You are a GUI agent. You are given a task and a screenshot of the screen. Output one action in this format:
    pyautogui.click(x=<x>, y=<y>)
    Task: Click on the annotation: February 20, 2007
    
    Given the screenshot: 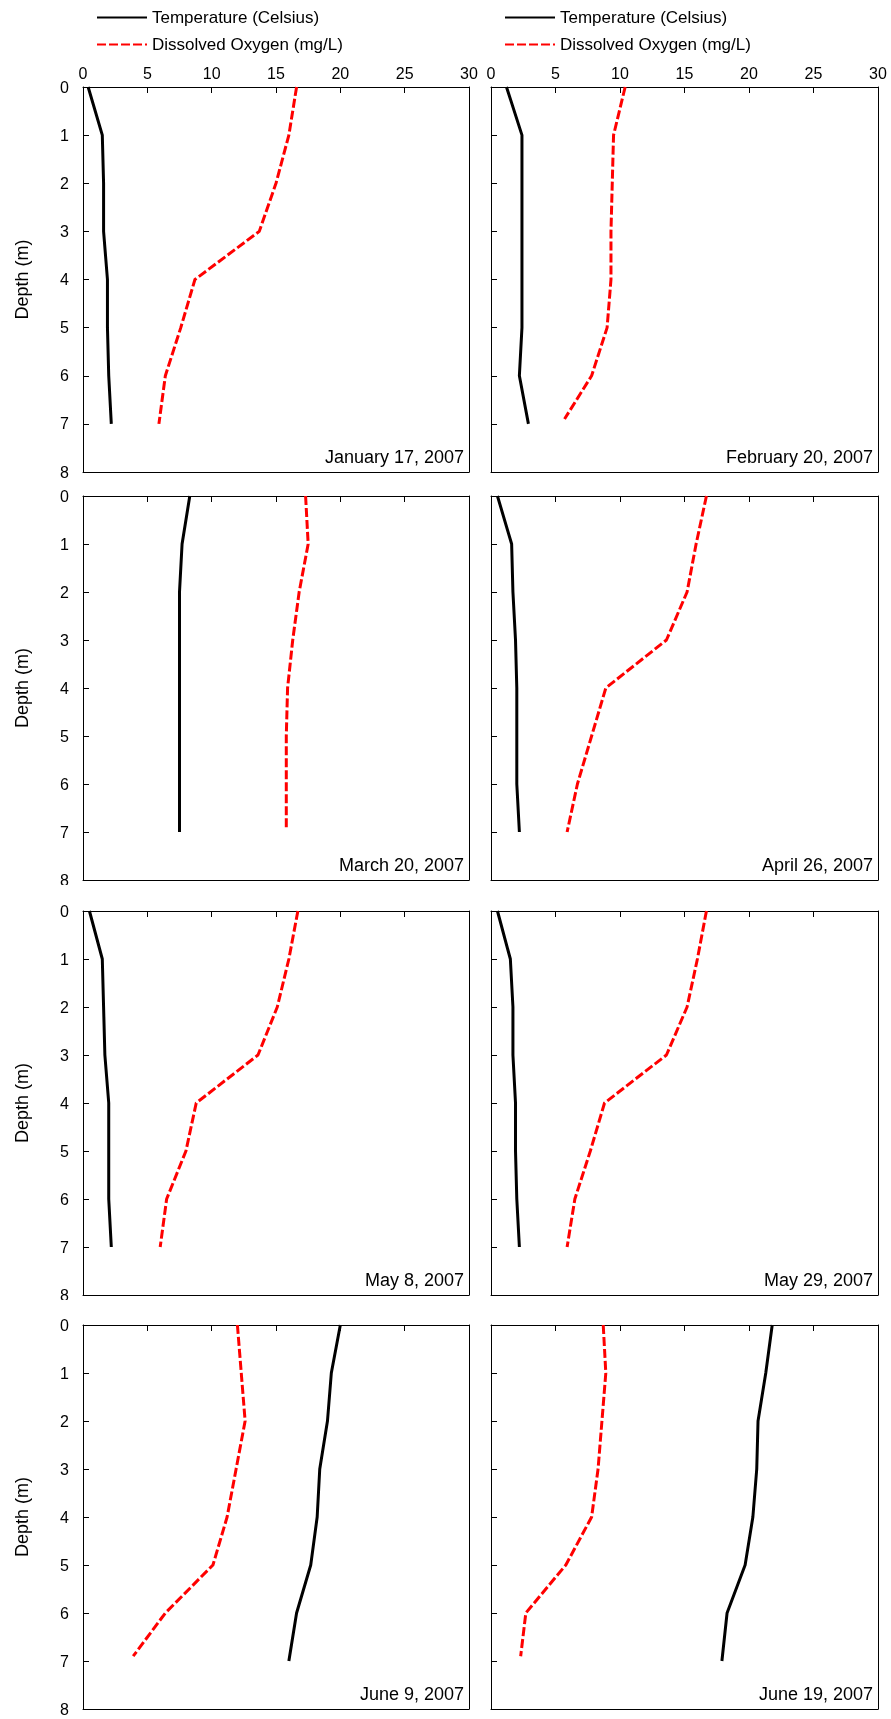 What is the action you would take?
    pyautogui.click(x=799, y=457)
    